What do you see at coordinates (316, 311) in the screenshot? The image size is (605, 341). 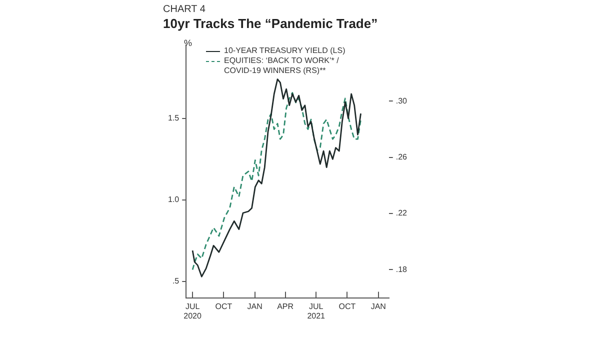 I see `x-tick-label: JUL 2021` at bounding box center [316, 311].